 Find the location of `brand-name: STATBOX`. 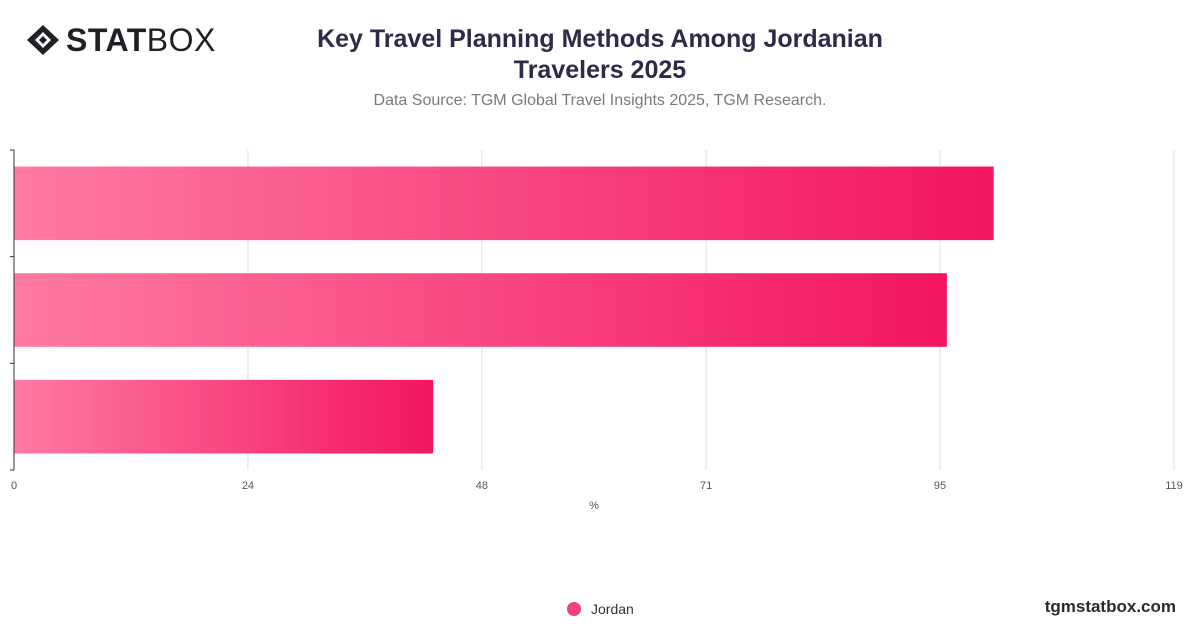

brand-name: STATBOX is located at coordinates (141, 40).